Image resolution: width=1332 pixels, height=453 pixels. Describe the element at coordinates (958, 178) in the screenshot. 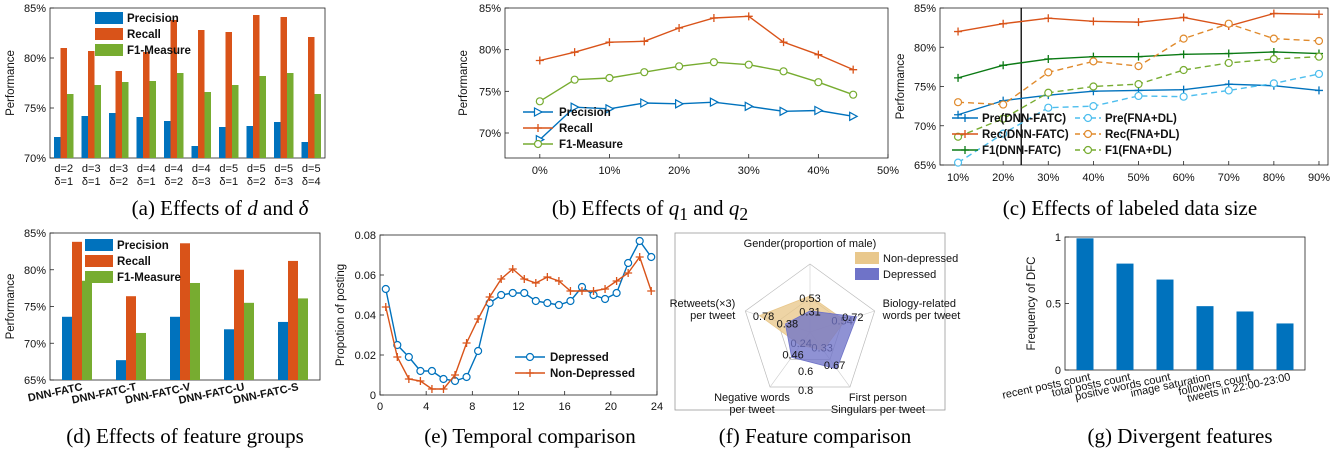

I see `x-tick-label: 10%` at that location.